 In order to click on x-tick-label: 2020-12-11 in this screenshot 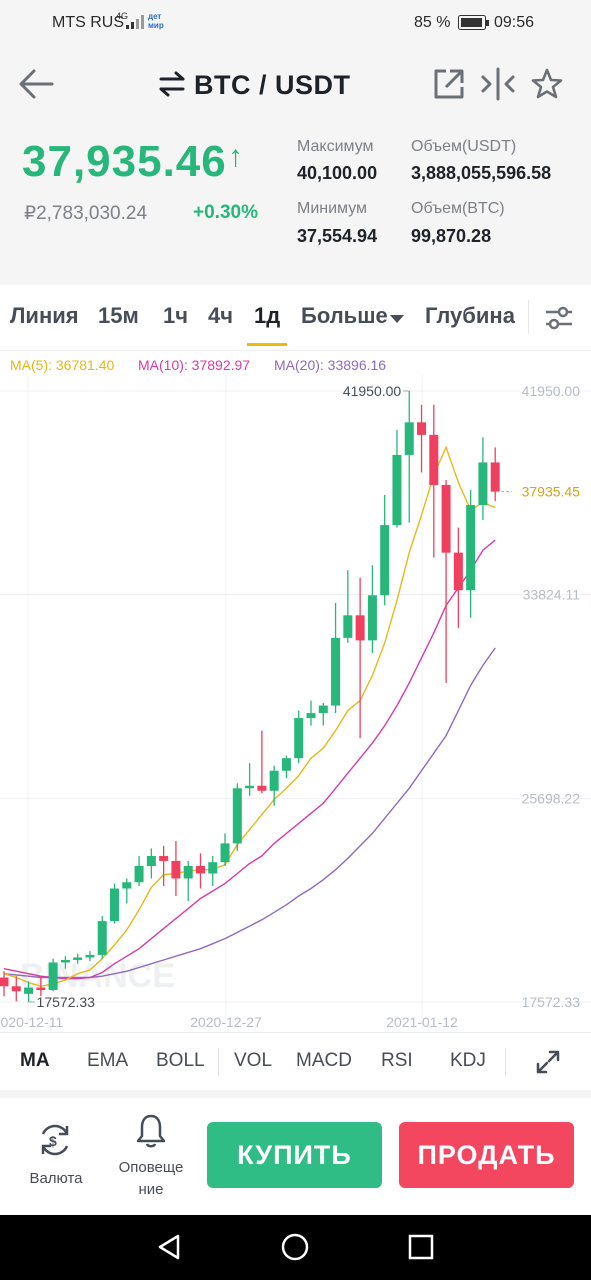, I will do `click(31, 1022)`.